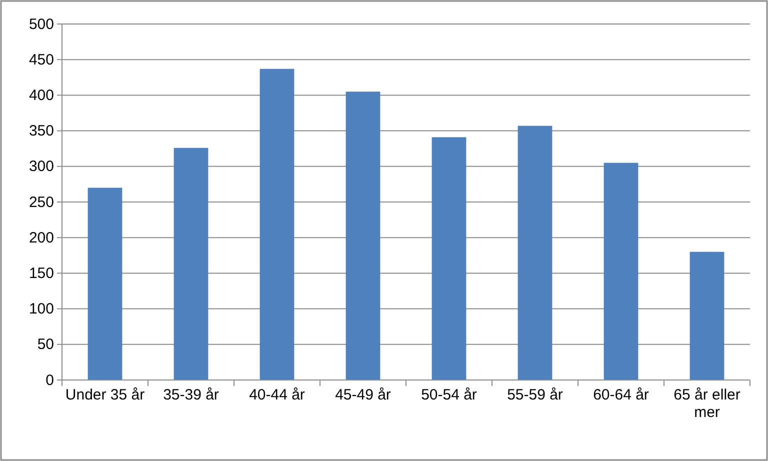  I want to click on y-tick-label: 0, so click(50, 380).